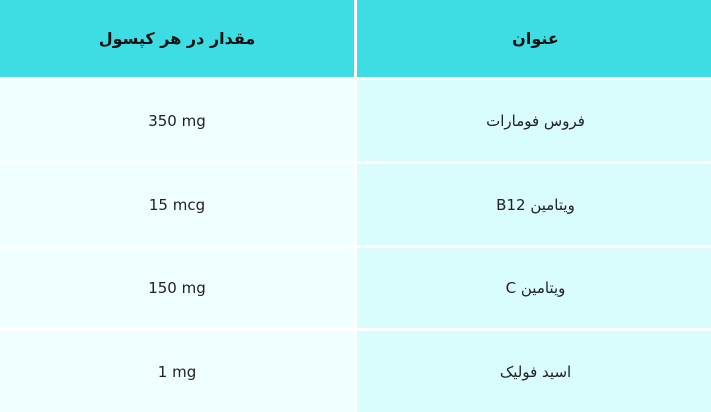 This screenshot has width=711, height=412. Describe the element at coordinates (534, 120) in the screenshot. I see `cell-title: فروس فومارات` at that location.